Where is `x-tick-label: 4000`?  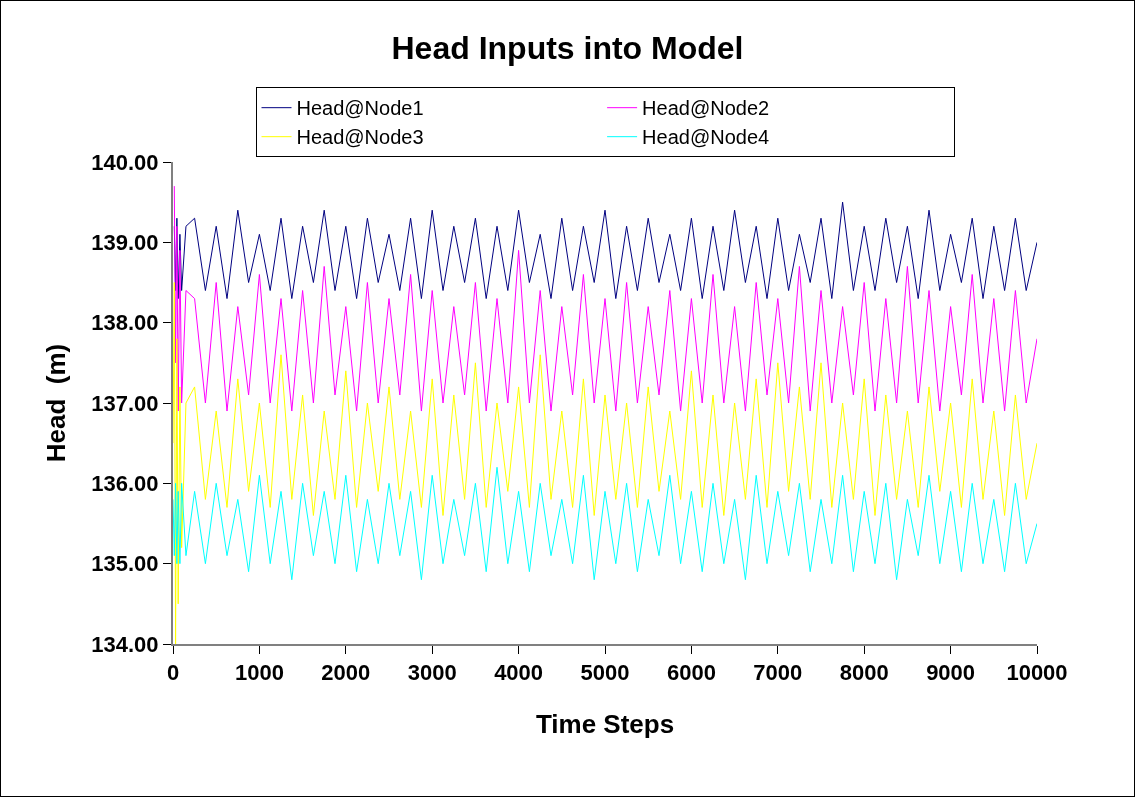
x-tick-label: 4000 is located at coordinates (519, 673).